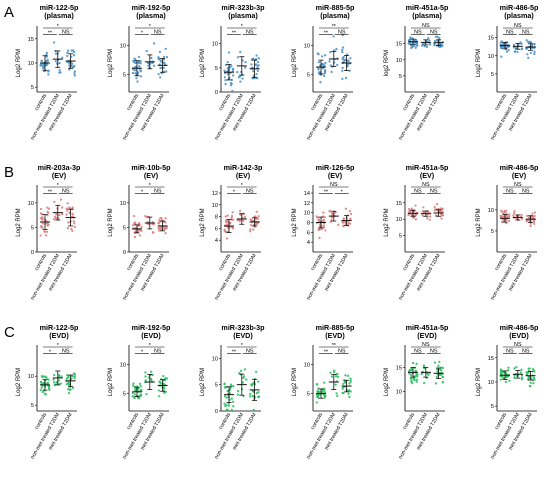 The image size is (550, 481). Describe the element at coordinates (124, 228) in the screenshot. I see `y-tick-label: 5` at that location.